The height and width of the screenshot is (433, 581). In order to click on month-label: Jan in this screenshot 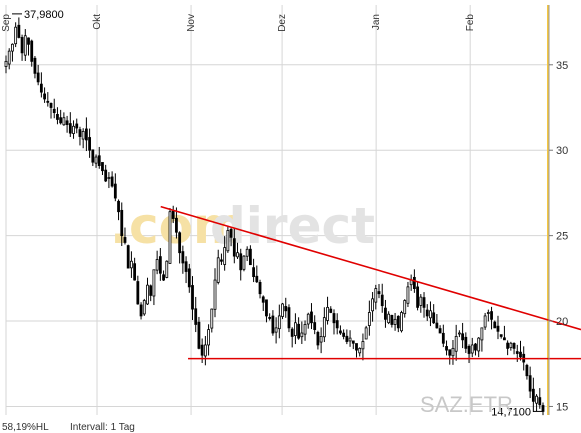, I will do `click(376, 22)`.